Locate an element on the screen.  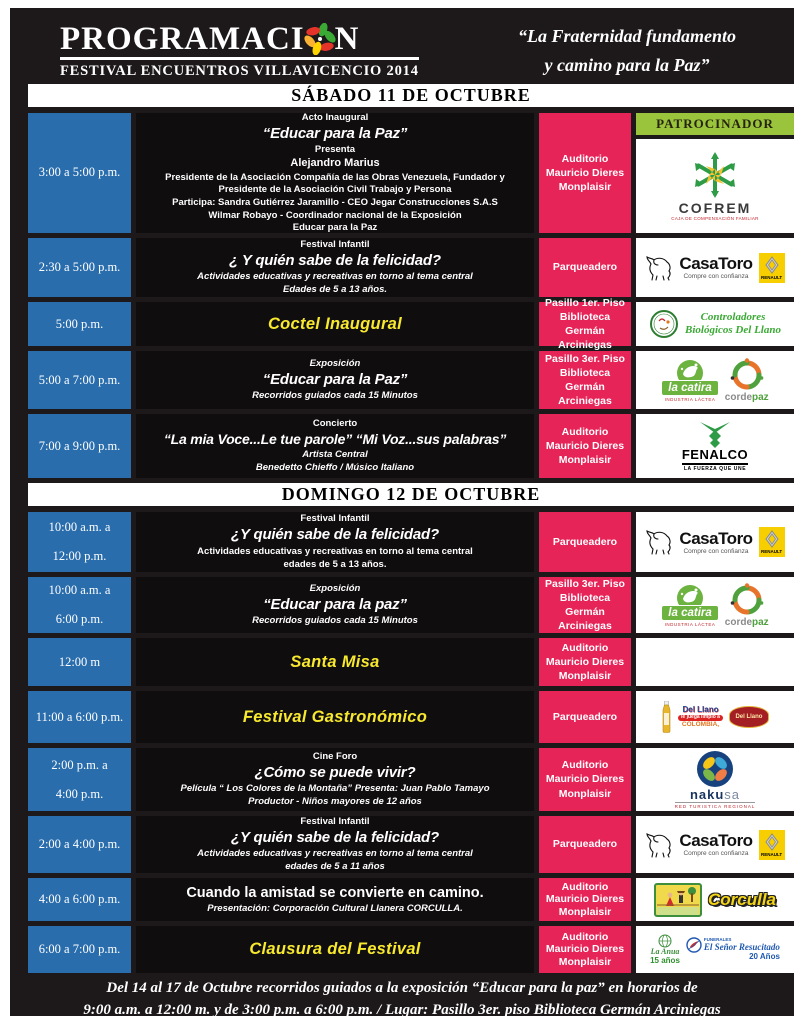
event-line: Cine Foro is located at coordinates (335, 756).